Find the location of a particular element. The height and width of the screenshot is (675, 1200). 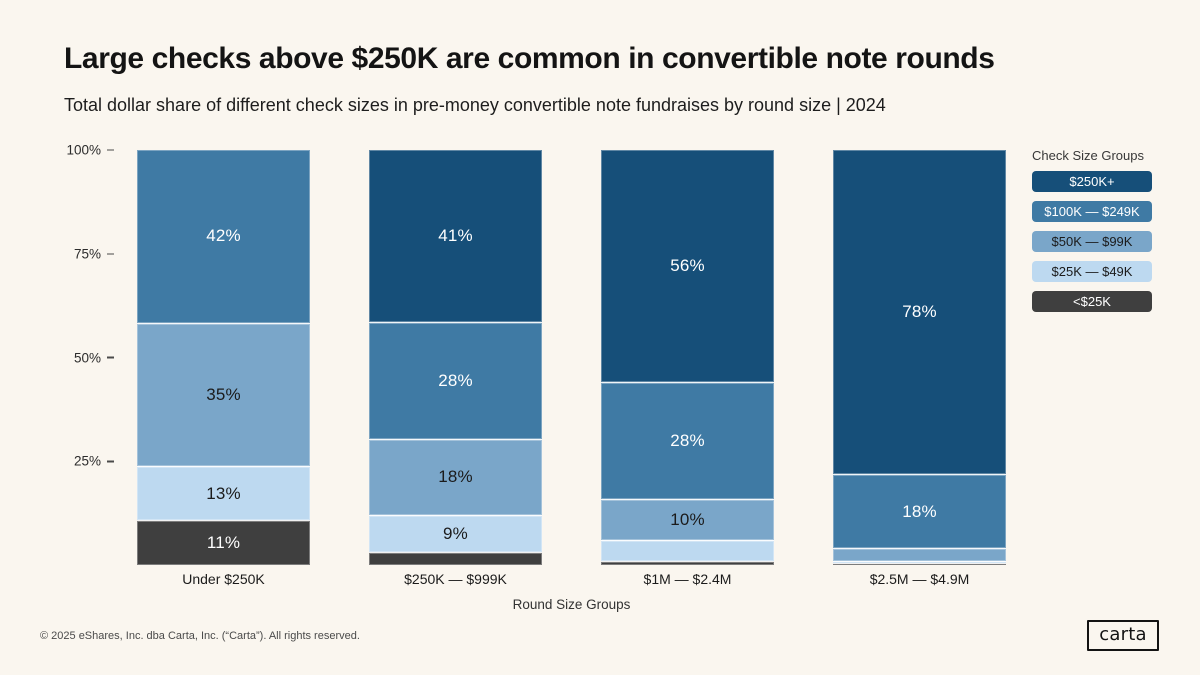

legend-chip: $25K — $49K is located at coordinates (1092, 271).